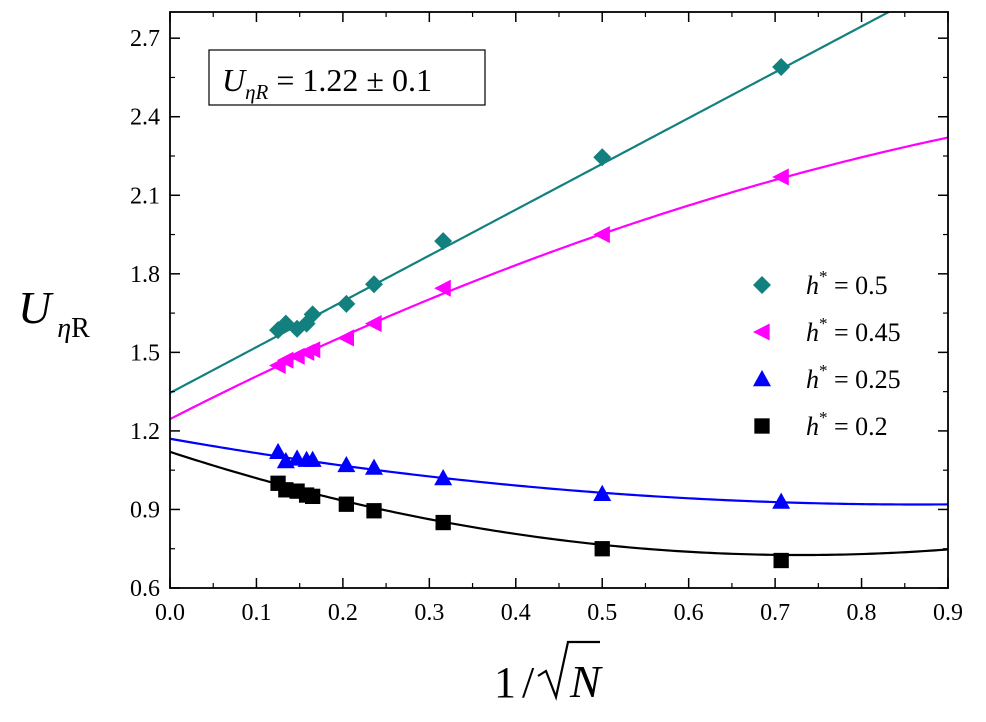 The width and height of the screenshot is (986, 722). What do you see at coordinates (256, 613) in the screenshot?
I see `x-tick-label: 0.1` at bounding box center [256, 613].